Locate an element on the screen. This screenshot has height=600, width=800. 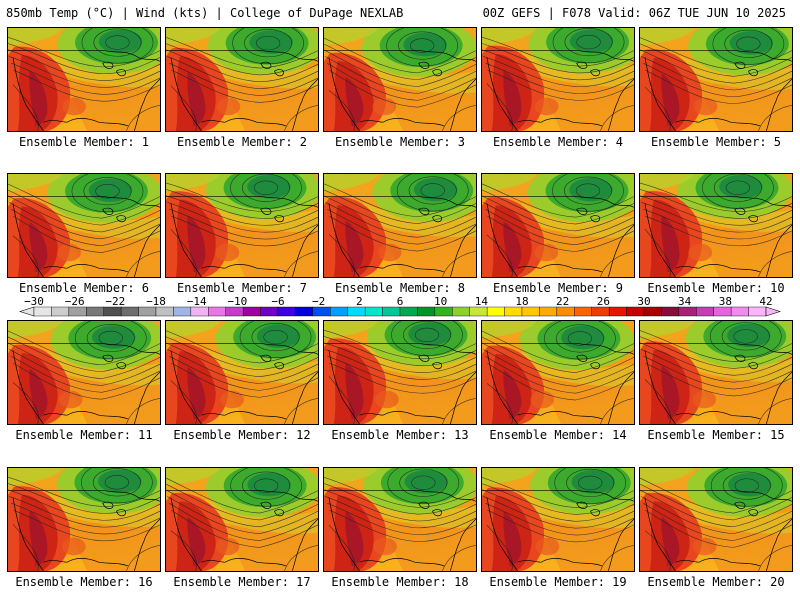
ensemble-member-label: Ensemble Member: 18 is located at coordinates (400, 582).